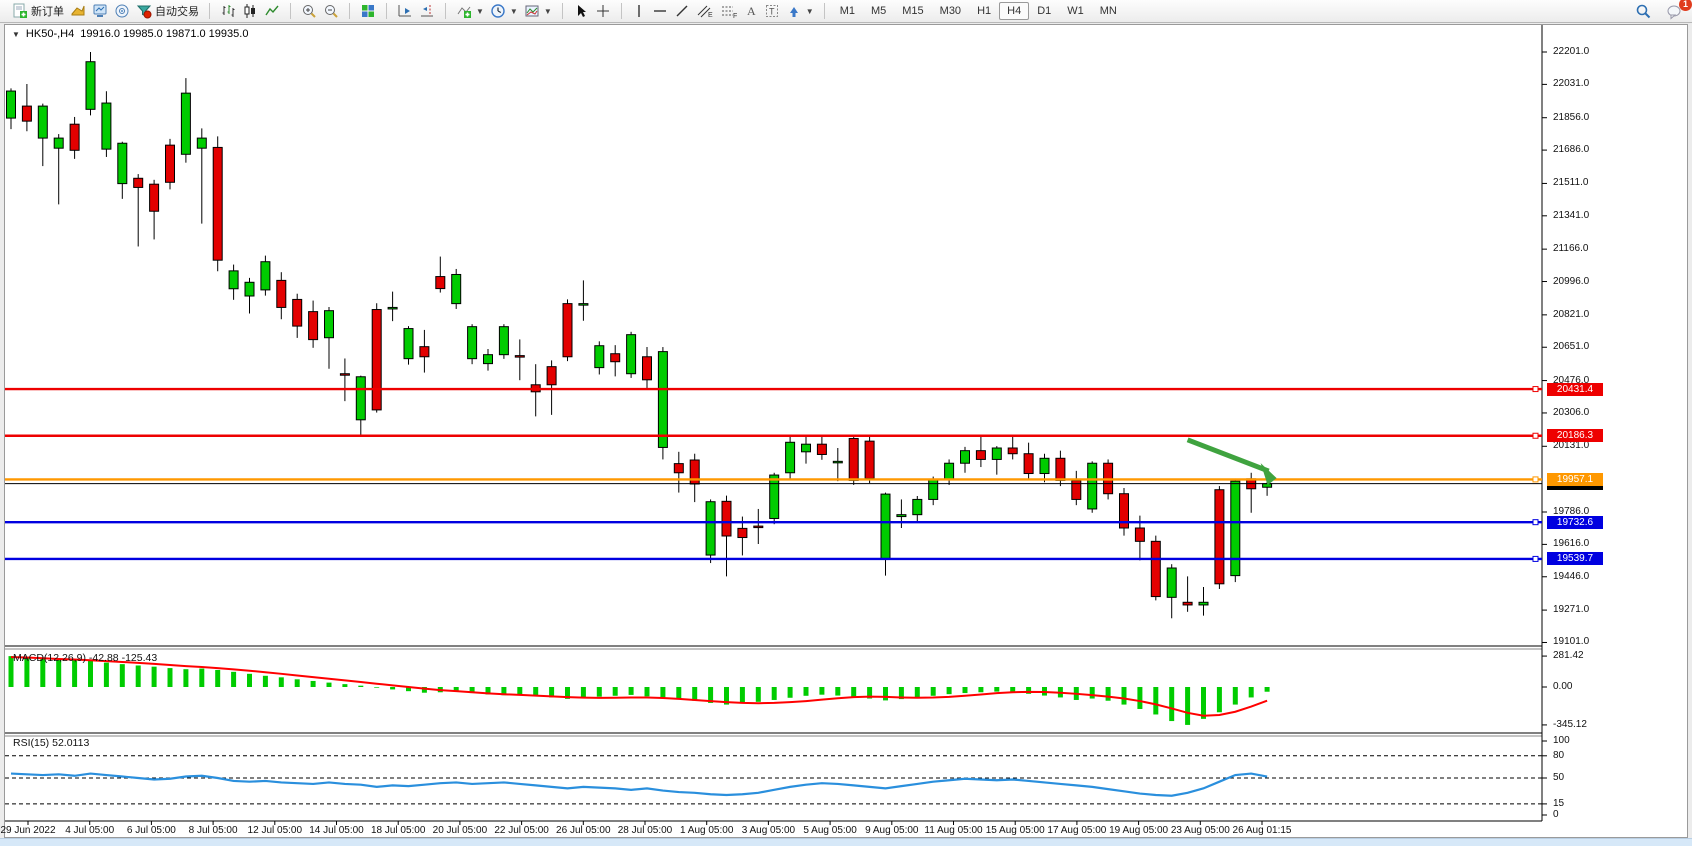 The height and width of the screenshot is (846, 1692). I want to click on chart-shift-button, so click(427, 11).